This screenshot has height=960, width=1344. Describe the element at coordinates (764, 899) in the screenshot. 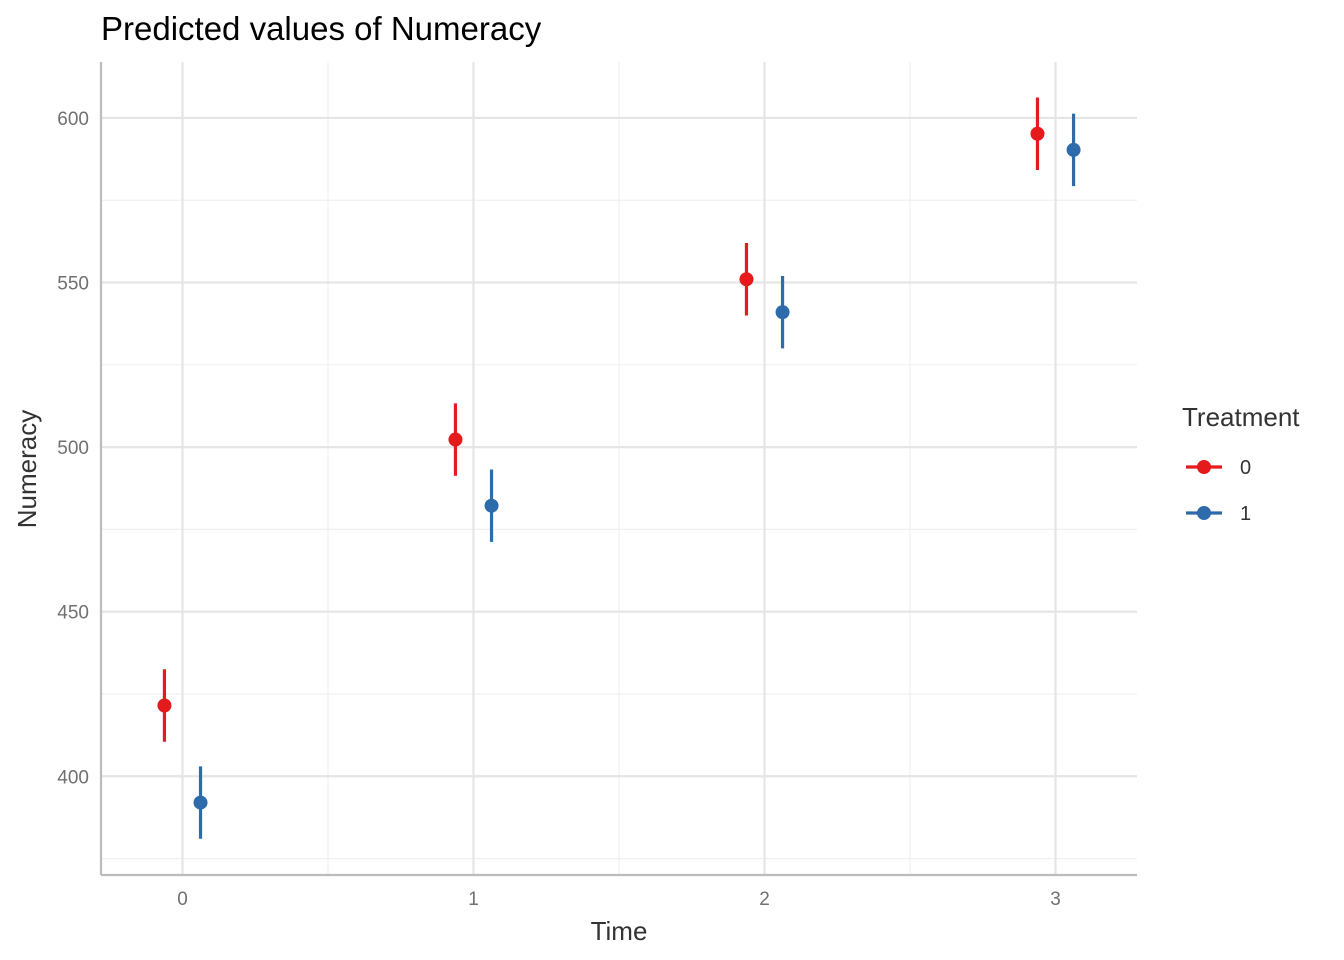

I see `x-tick-label: 2` at that location.